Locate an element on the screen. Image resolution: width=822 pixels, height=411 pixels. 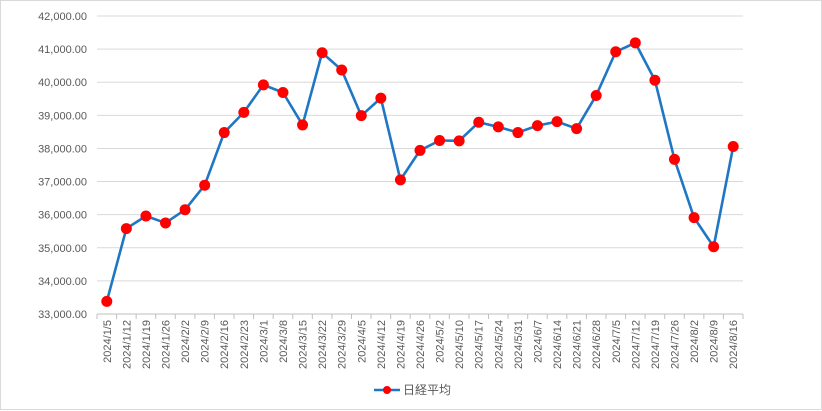
x-tick-label: 2024/7/12 is located at coordinates (636, 344).